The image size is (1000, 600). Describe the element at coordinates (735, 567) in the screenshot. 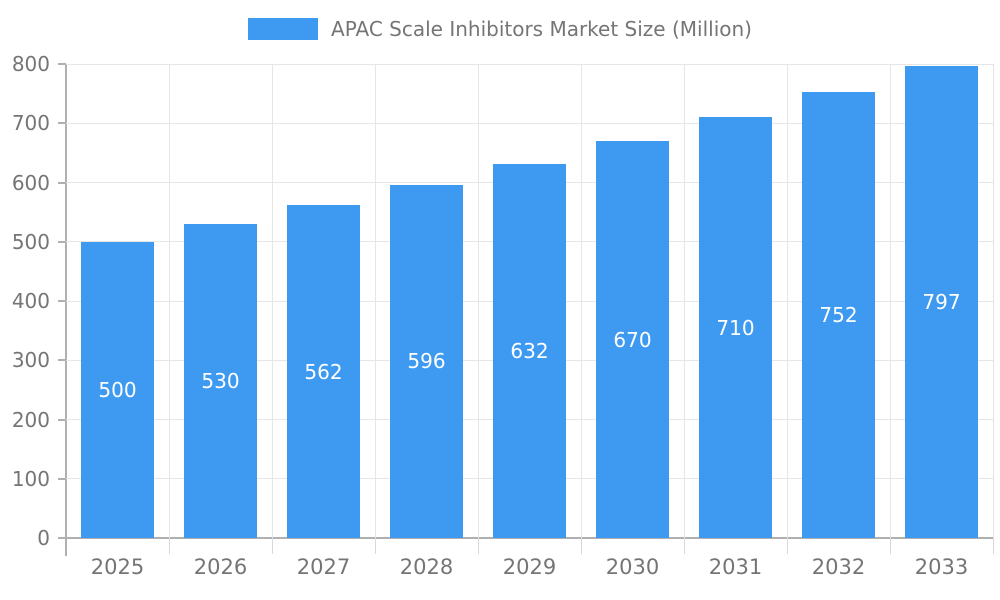

I see `x-axis-label: 2031` at that location.